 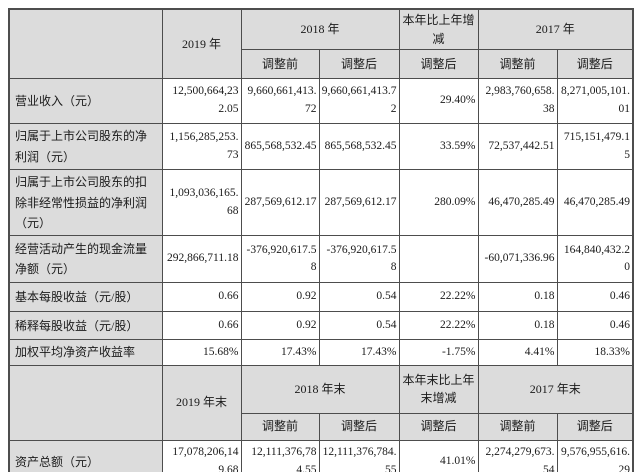 What do you see at coordinates (517, 455) in the screenshot?
I see `value-cell: 2,274,279,673.54` at bounding box center [517, 455].